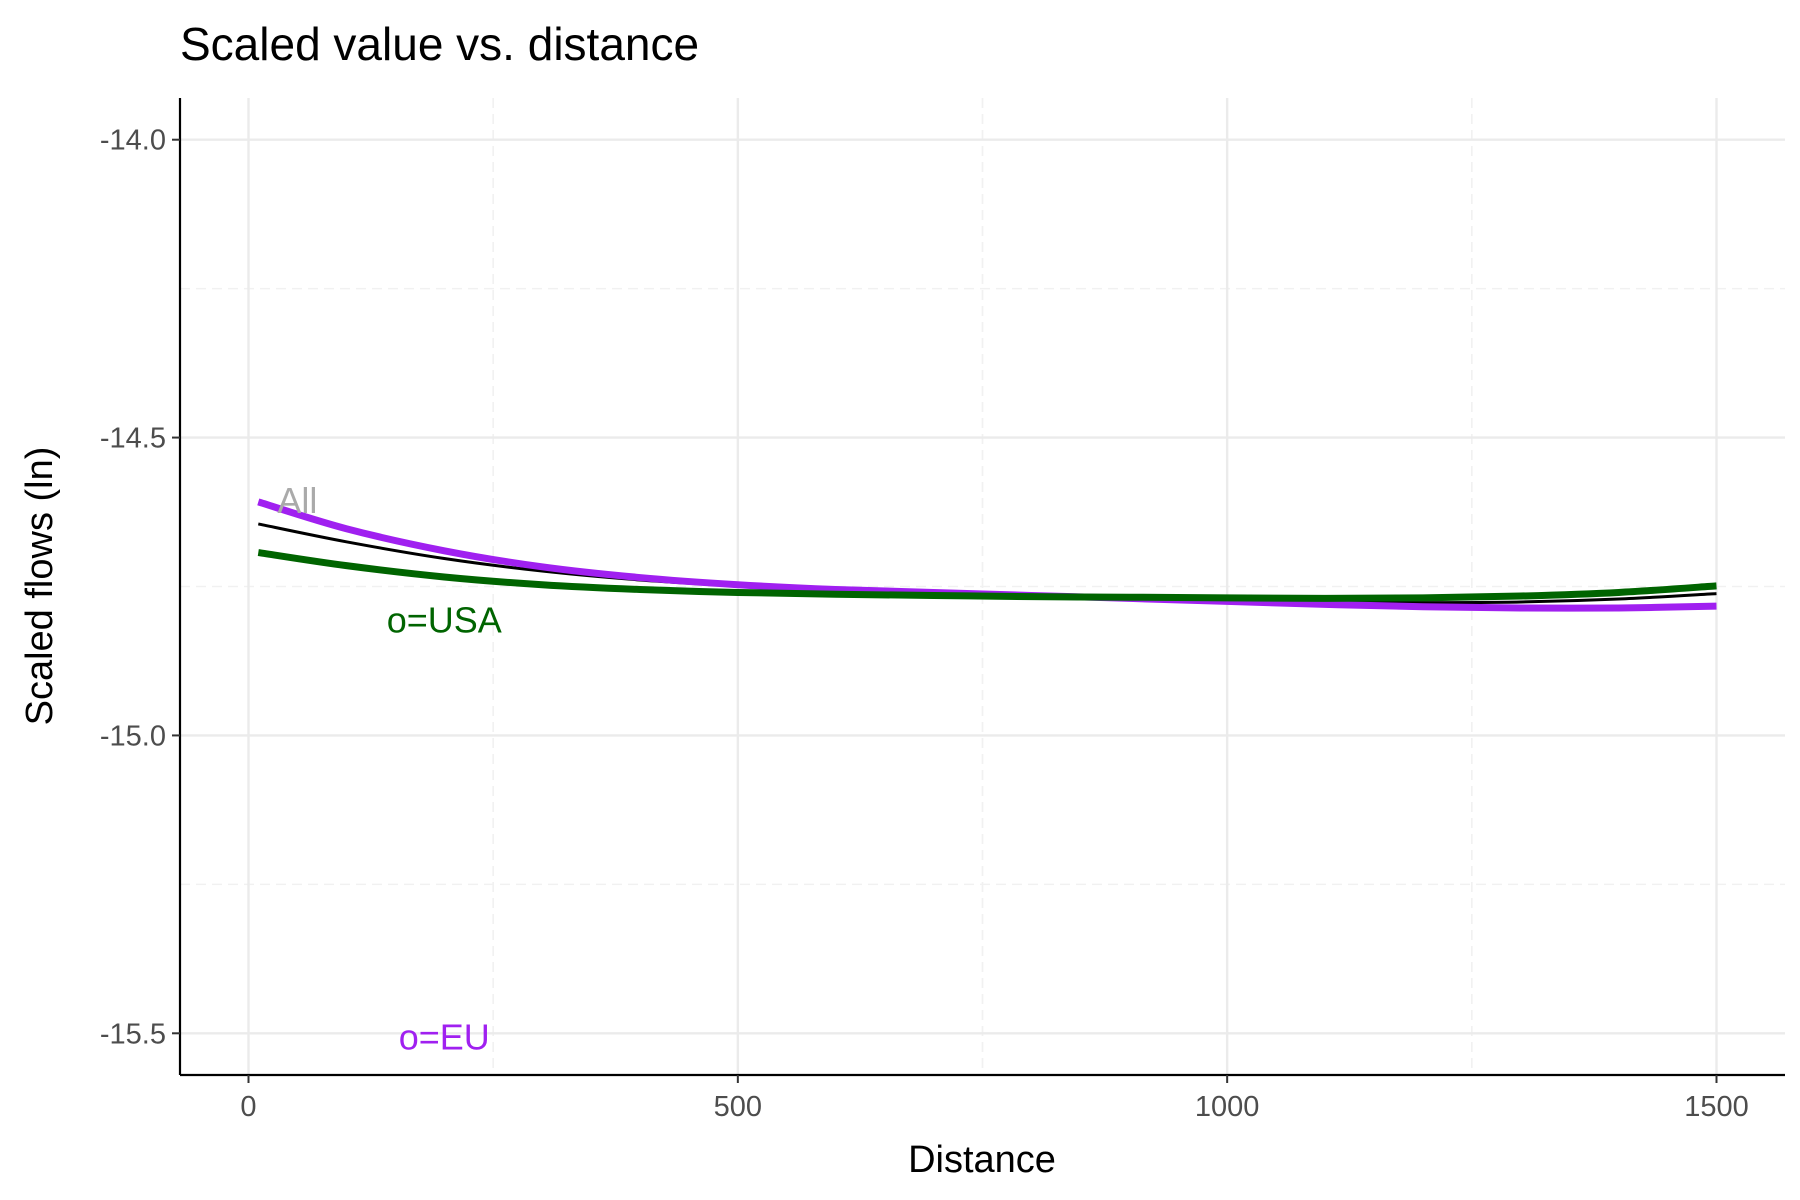  I want to click on x-tick-label: 1000, so click(1227, 1107).